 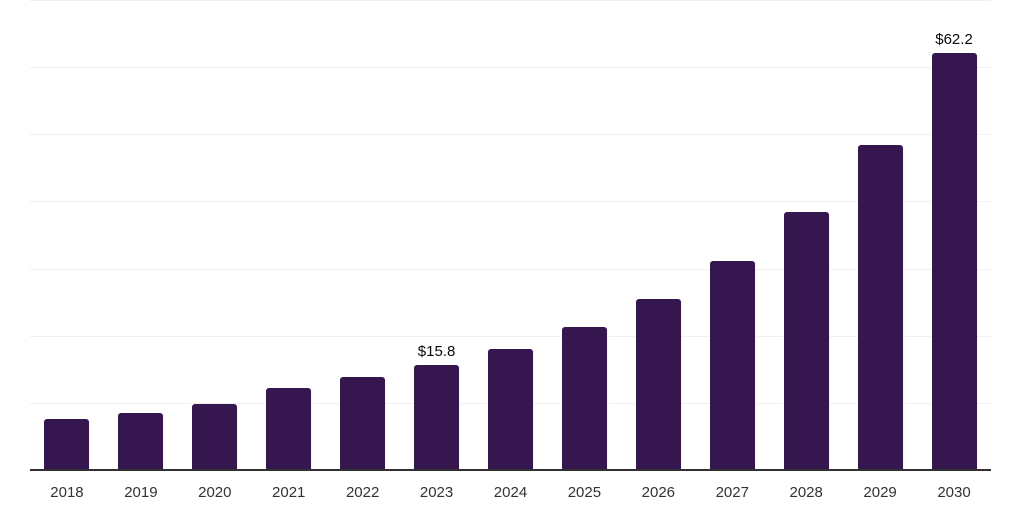 What do you see at coordinates (141, 442) in the screenshot?
I see `bar-2019` at bounding box center [141, 442].